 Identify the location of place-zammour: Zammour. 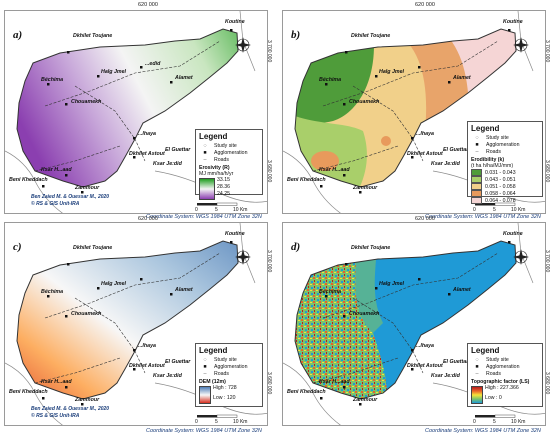
(87, 188).